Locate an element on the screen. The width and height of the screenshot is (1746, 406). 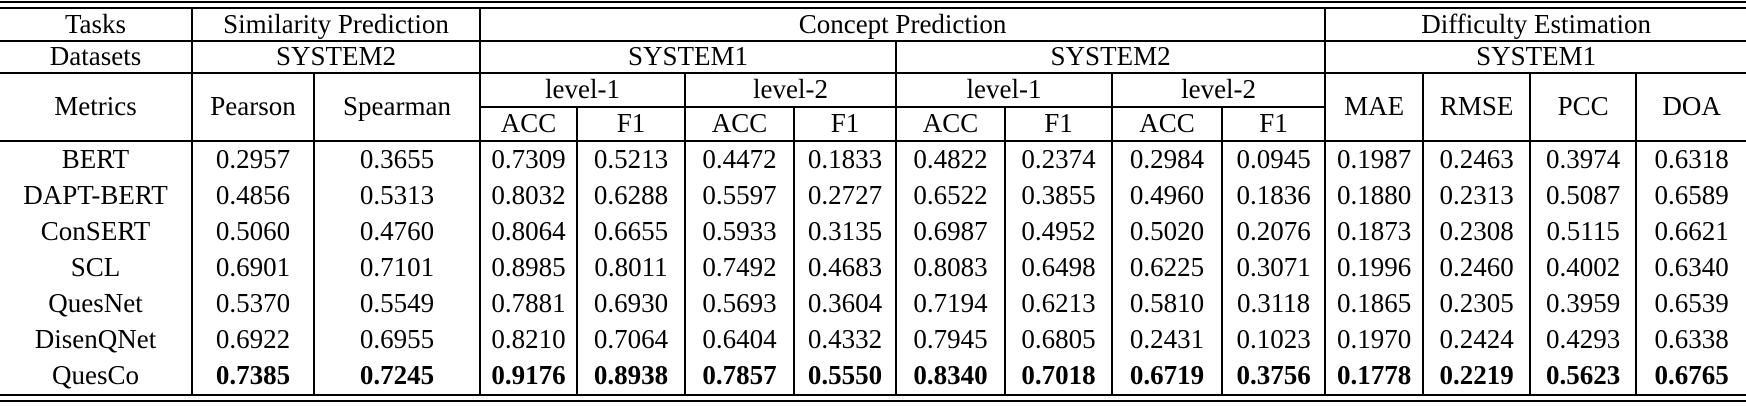
row-label: DisenQNet is located at coordinates (95, 339).